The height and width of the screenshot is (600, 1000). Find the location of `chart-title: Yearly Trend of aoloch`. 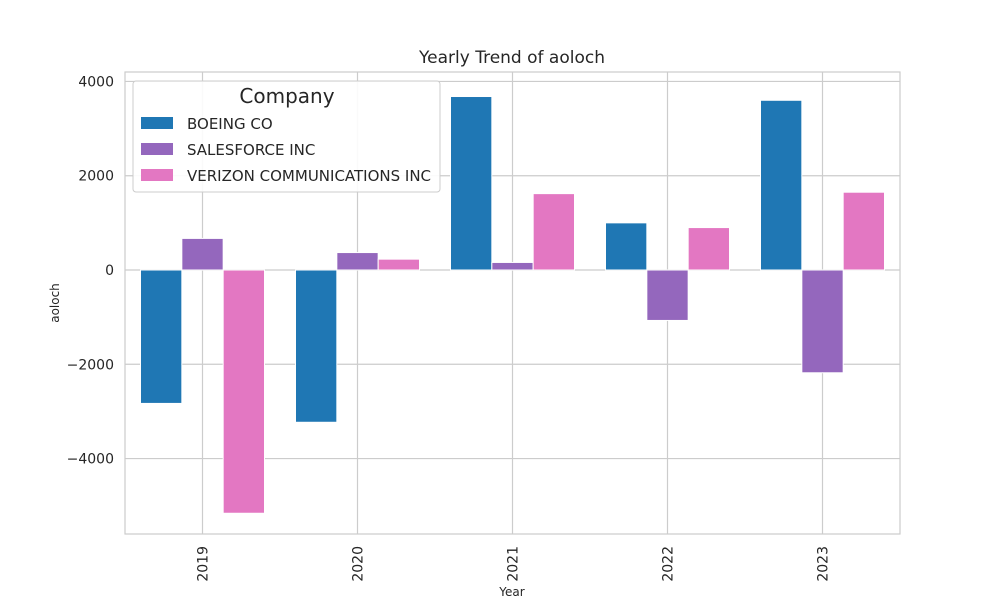

chart-title: Yearly Trend of aoloch is located at coordinates (511, 58).